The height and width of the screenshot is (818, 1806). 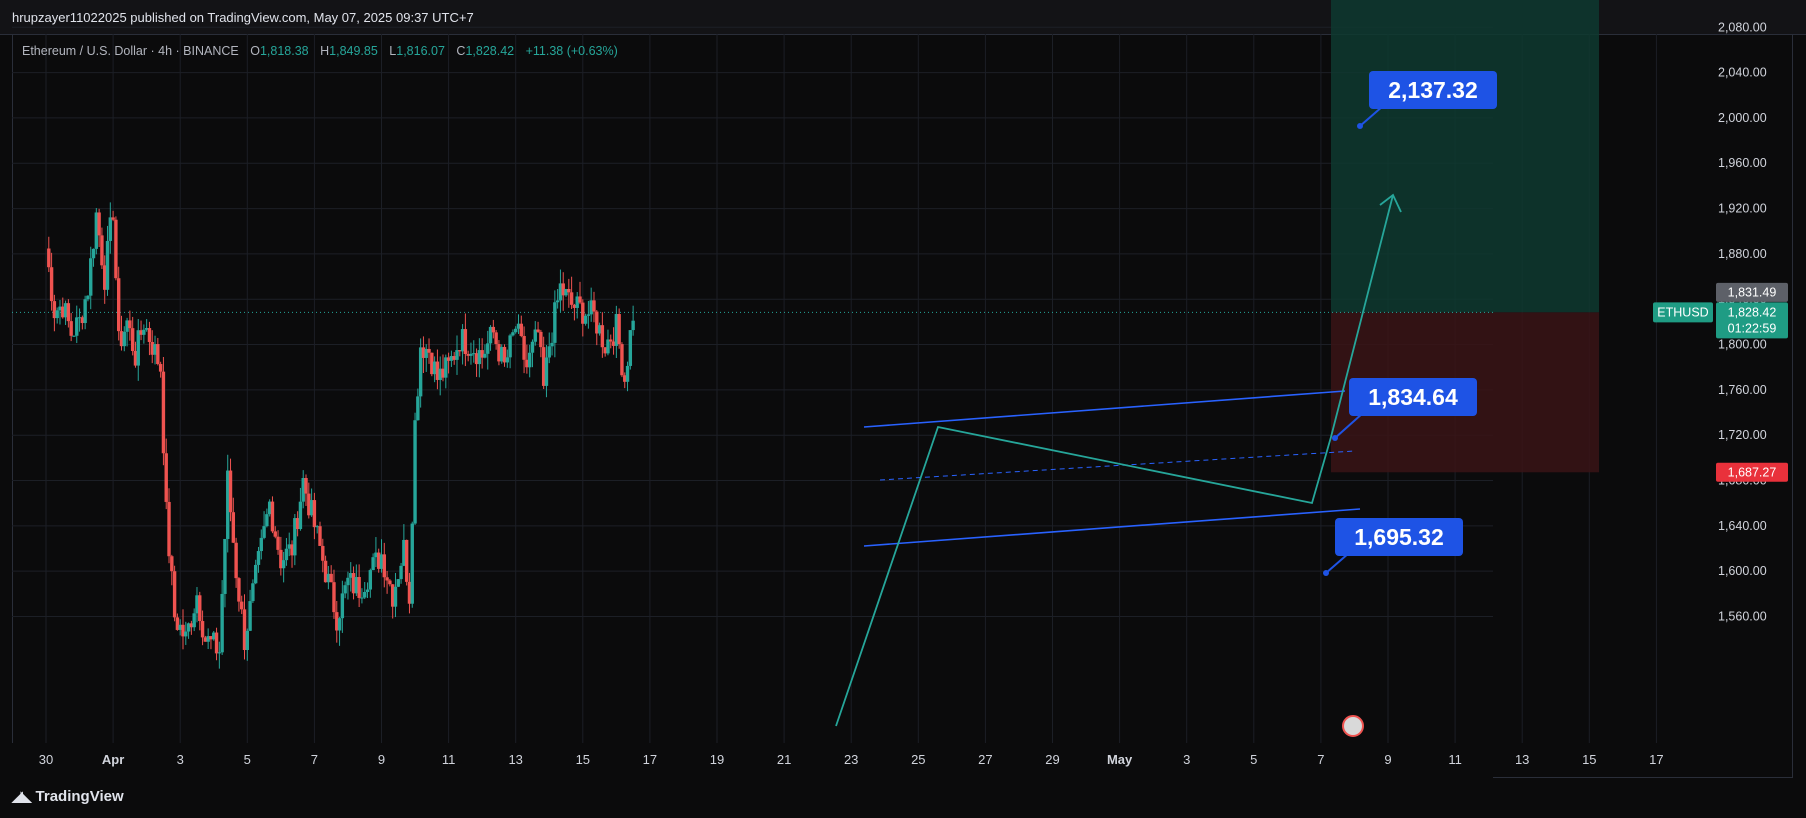 What do you see at coordinates (1742, 27) in the screenshot?
I see `y-tick-label: 2,080.00` at bounding box center [1742, 27].